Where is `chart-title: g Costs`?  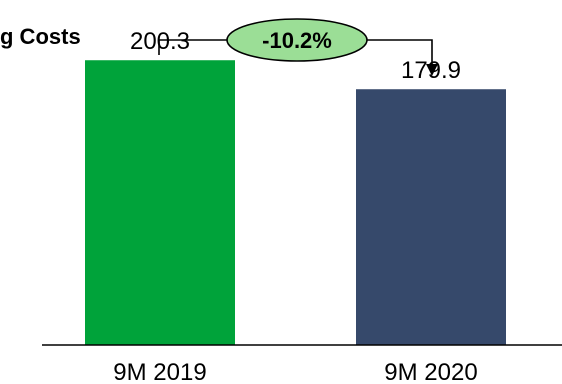 chart-title: g Costs is located at coordinates (40, 36).